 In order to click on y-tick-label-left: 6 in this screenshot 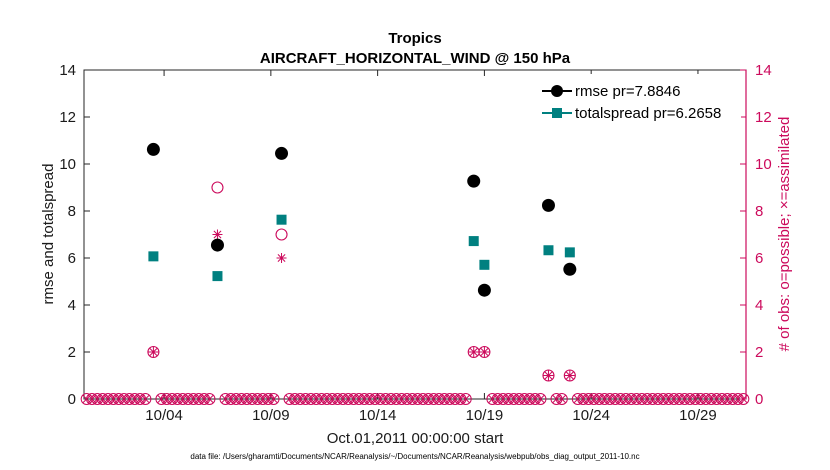, I will do `click(72, 258)`.